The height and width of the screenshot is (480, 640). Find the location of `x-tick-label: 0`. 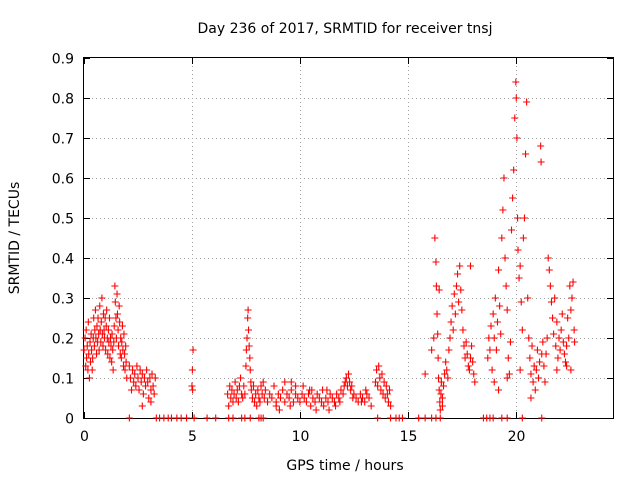

x-tick-label: 0 is located at coordinates (84, 437).